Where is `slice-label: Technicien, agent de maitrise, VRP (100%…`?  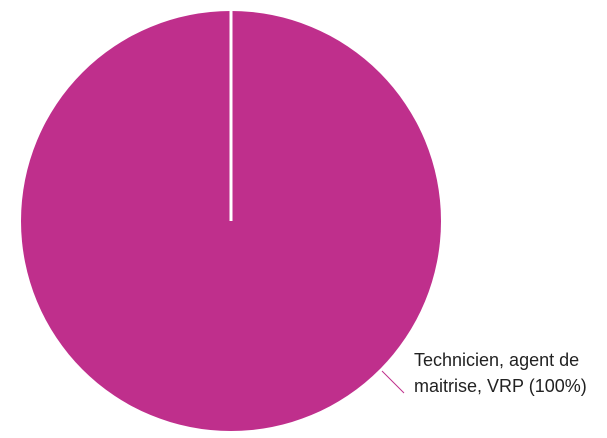 slice-label: Technicien, agent de maitrise, VRP (100%… is located at coordinates (509, 373).